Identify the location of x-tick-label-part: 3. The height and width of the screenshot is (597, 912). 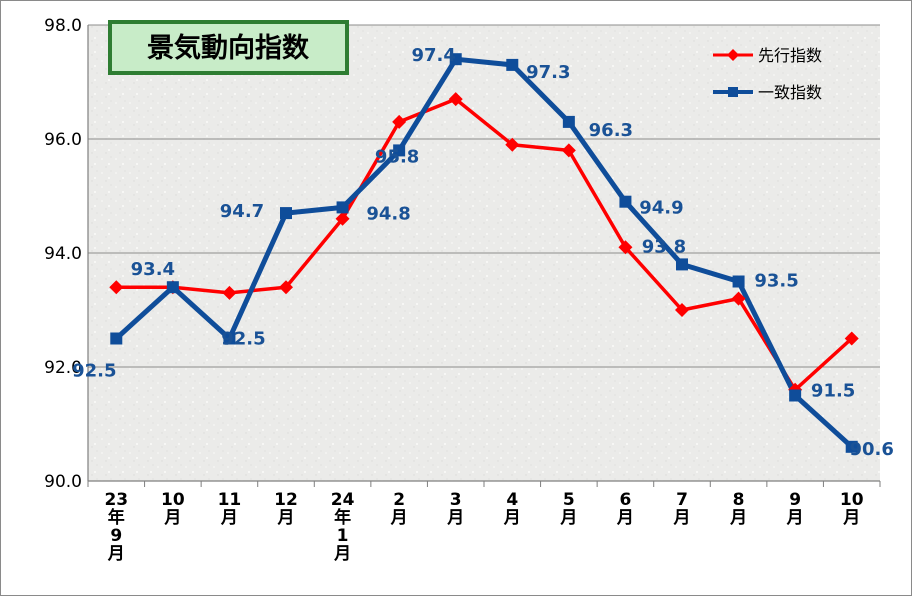
(456, 500).